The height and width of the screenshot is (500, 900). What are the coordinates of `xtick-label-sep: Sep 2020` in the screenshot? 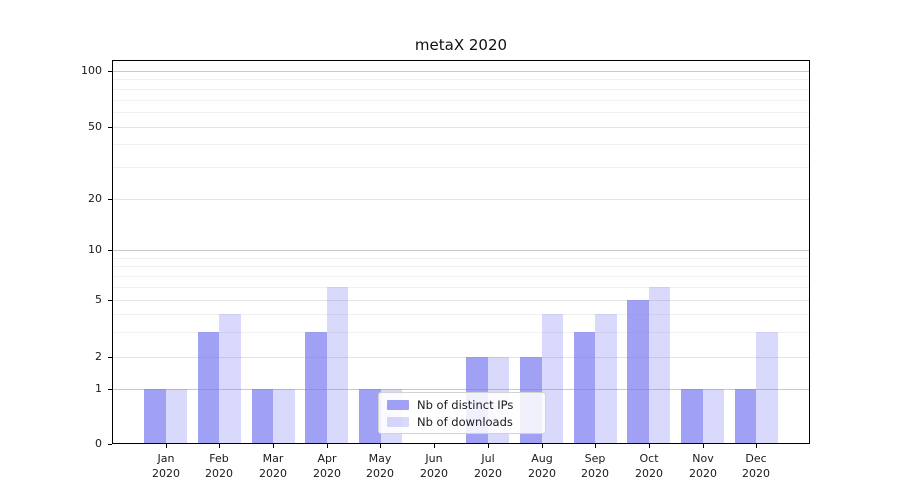 It's located at (595, 466).